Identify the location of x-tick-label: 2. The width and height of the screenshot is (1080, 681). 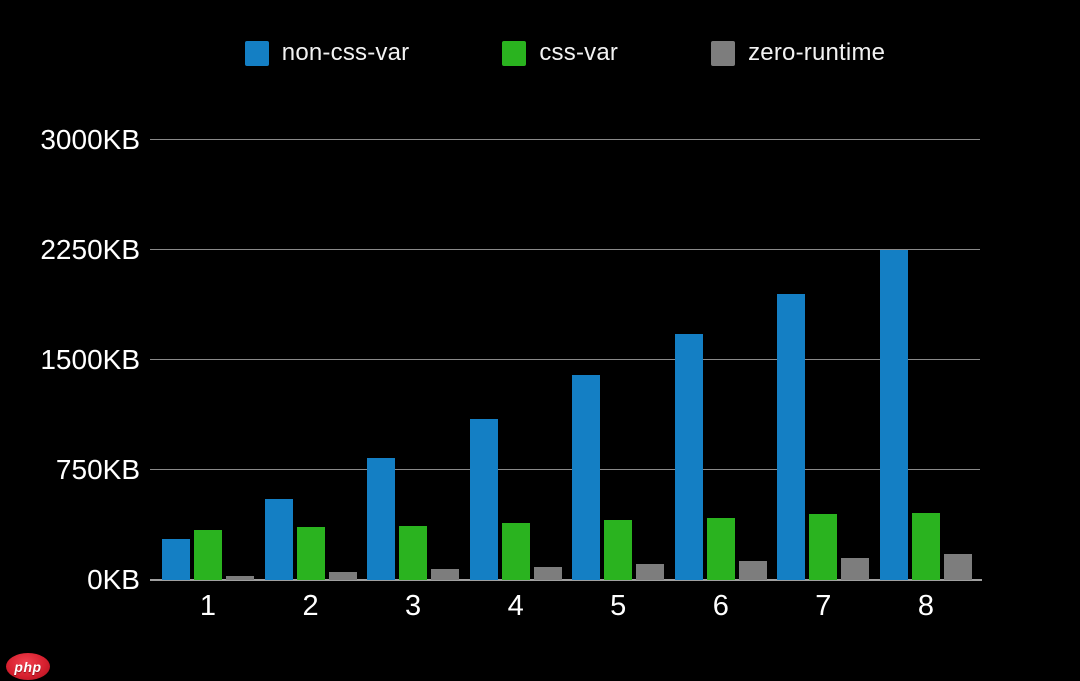
(310, 606).